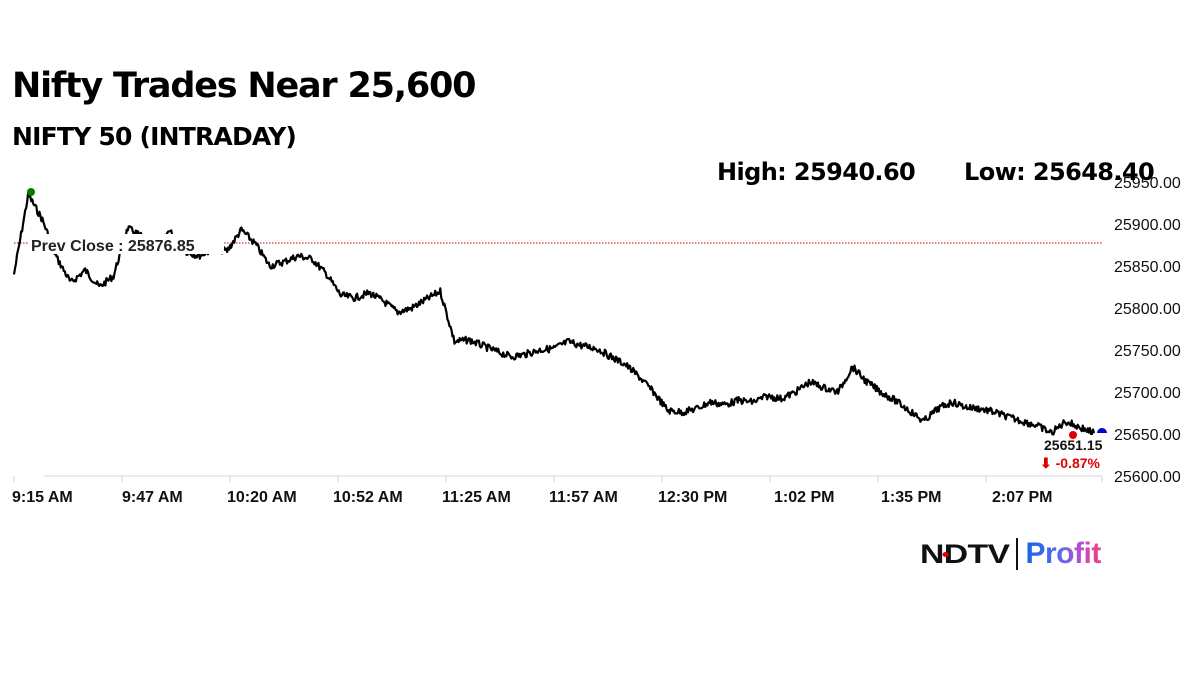  What do you see at coordinates (1073, 445) in the screenshot?
I see `last-value-label: 25651.15` at bounding box center [1073, 445].